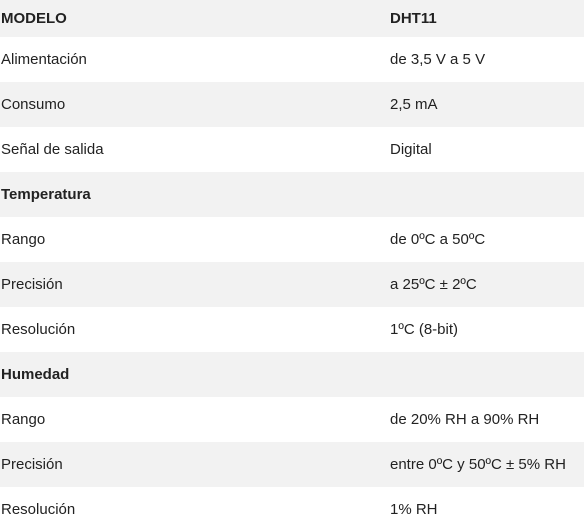 Image resolution: width=584 pixels, height=532 pixels. What do you see at coordinates (487, 329) in the screenshot?
I see `row-value: 1ºC (8-bit)` at bounding box center [487, 329].